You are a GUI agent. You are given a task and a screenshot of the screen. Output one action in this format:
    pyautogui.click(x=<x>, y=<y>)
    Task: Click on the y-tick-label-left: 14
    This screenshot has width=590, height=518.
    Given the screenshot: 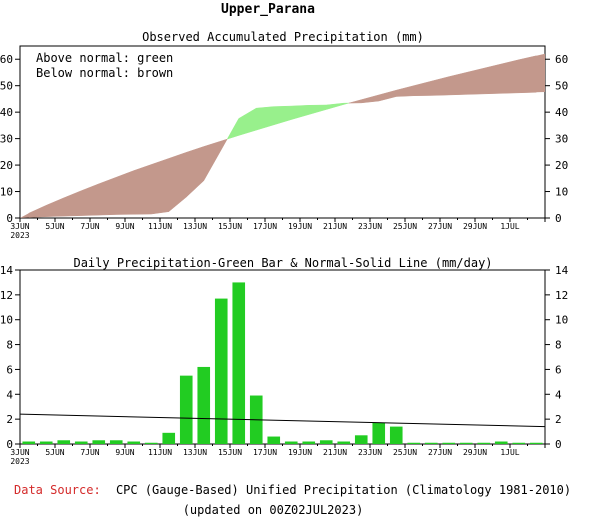 What is the action you would take?
    pyautogui.click(x=6, y=270)
    